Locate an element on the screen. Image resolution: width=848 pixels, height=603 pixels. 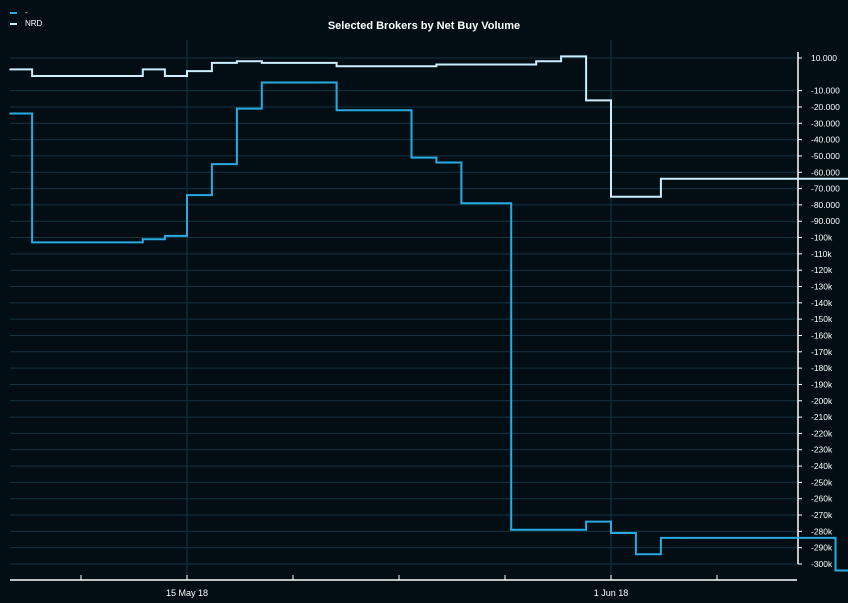
y-tick-label: 10.000 is located at coordinates (824, 58).